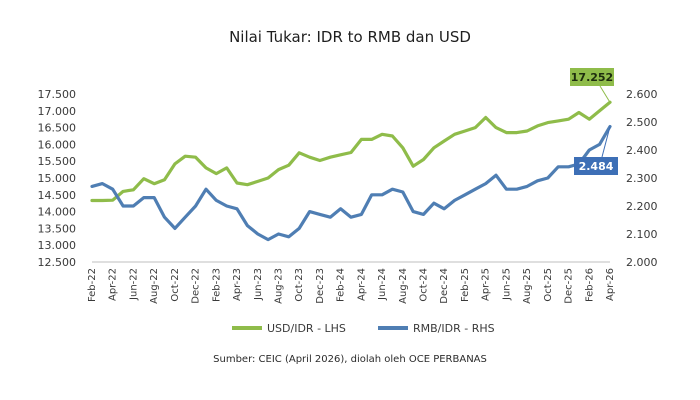 This screenshot has width=700, height=400. I want to click on x-tick-label: Feb-23, so click(216, 285).